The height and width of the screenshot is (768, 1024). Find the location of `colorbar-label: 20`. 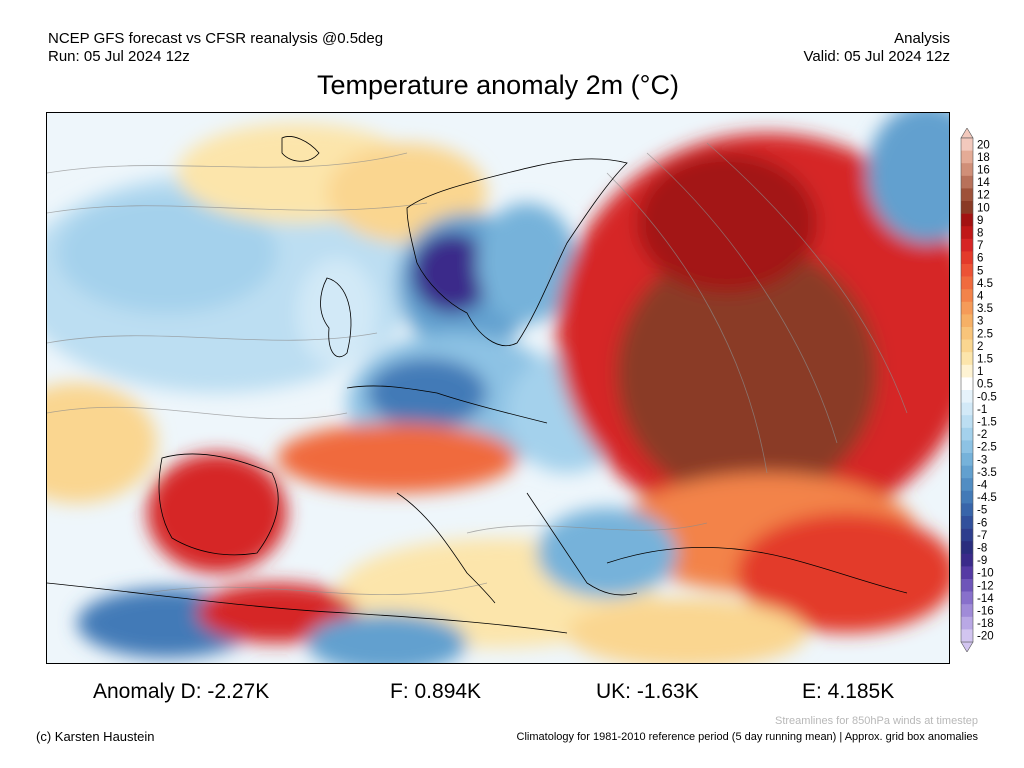

colorbar-label: 20 is located at coordinates (983, 145).